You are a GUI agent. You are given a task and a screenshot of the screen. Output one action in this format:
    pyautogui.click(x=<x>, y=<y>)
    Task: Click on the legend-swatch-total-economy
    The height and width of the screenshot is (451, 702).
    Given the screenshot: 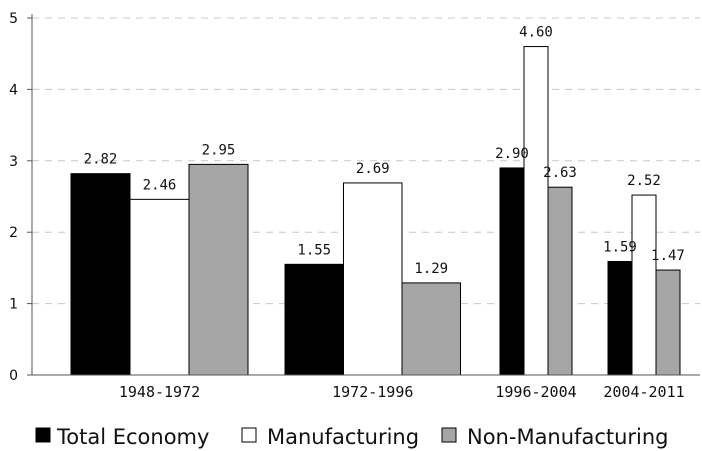 What is the action you would take?
    pyautogui.click(x=43, y=435)
    